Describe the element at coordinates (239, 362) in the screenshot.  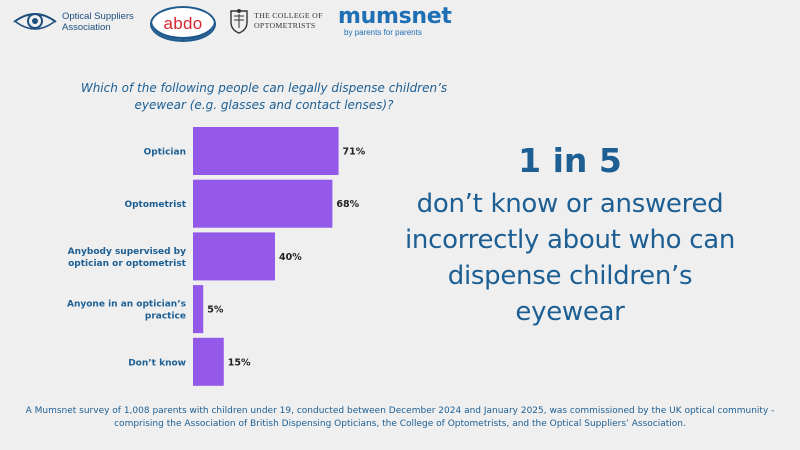
I see `value-label: 15%` at that location.